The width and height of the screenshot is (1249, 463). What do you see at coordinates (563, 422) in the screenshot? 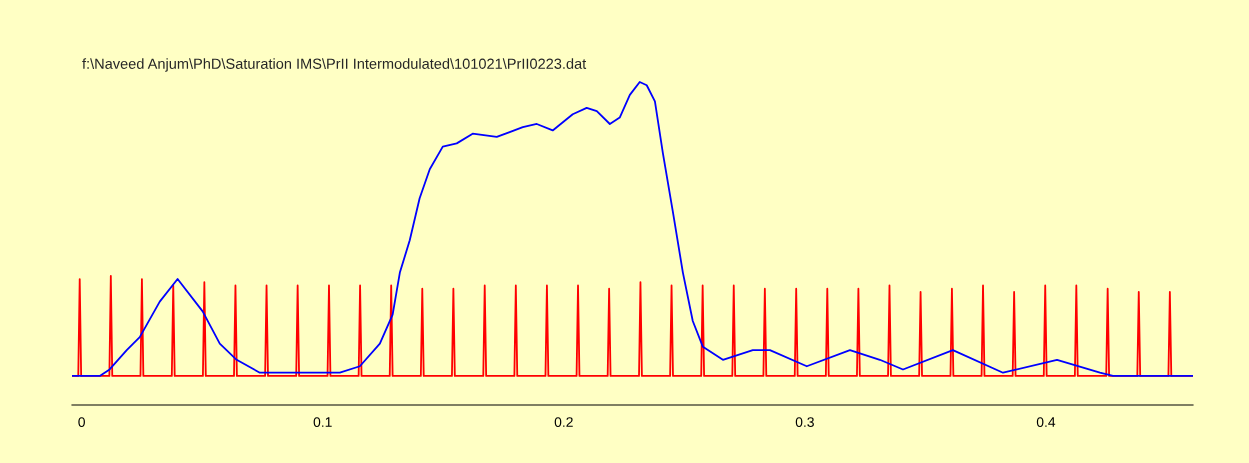
I see `x-tick-label: 0.2` at bounding box center [563, 422].